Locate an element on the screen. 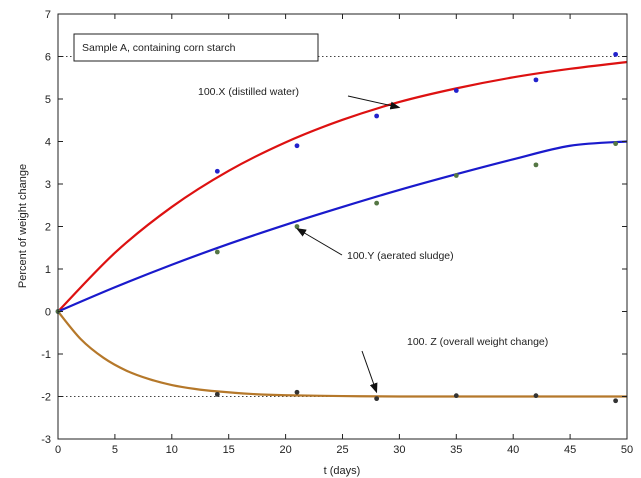  y-tick-label: -2 is located at coordinates (46, 398).